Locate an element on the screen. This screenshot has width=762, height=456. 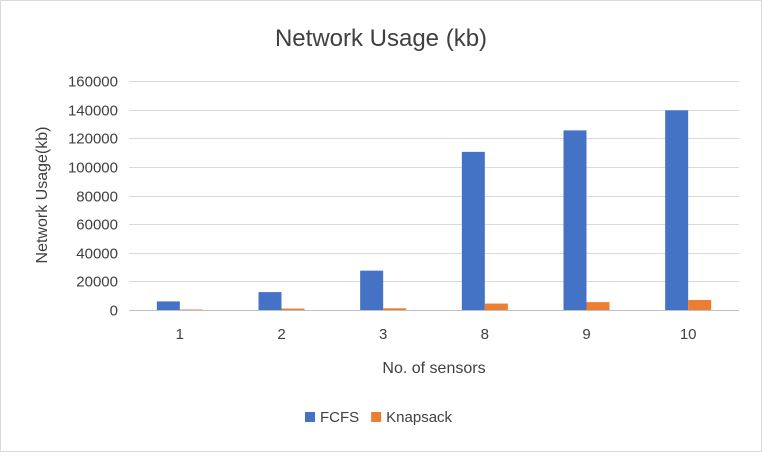
y-tick-label: 160000 is located at coordinates (93, 82).